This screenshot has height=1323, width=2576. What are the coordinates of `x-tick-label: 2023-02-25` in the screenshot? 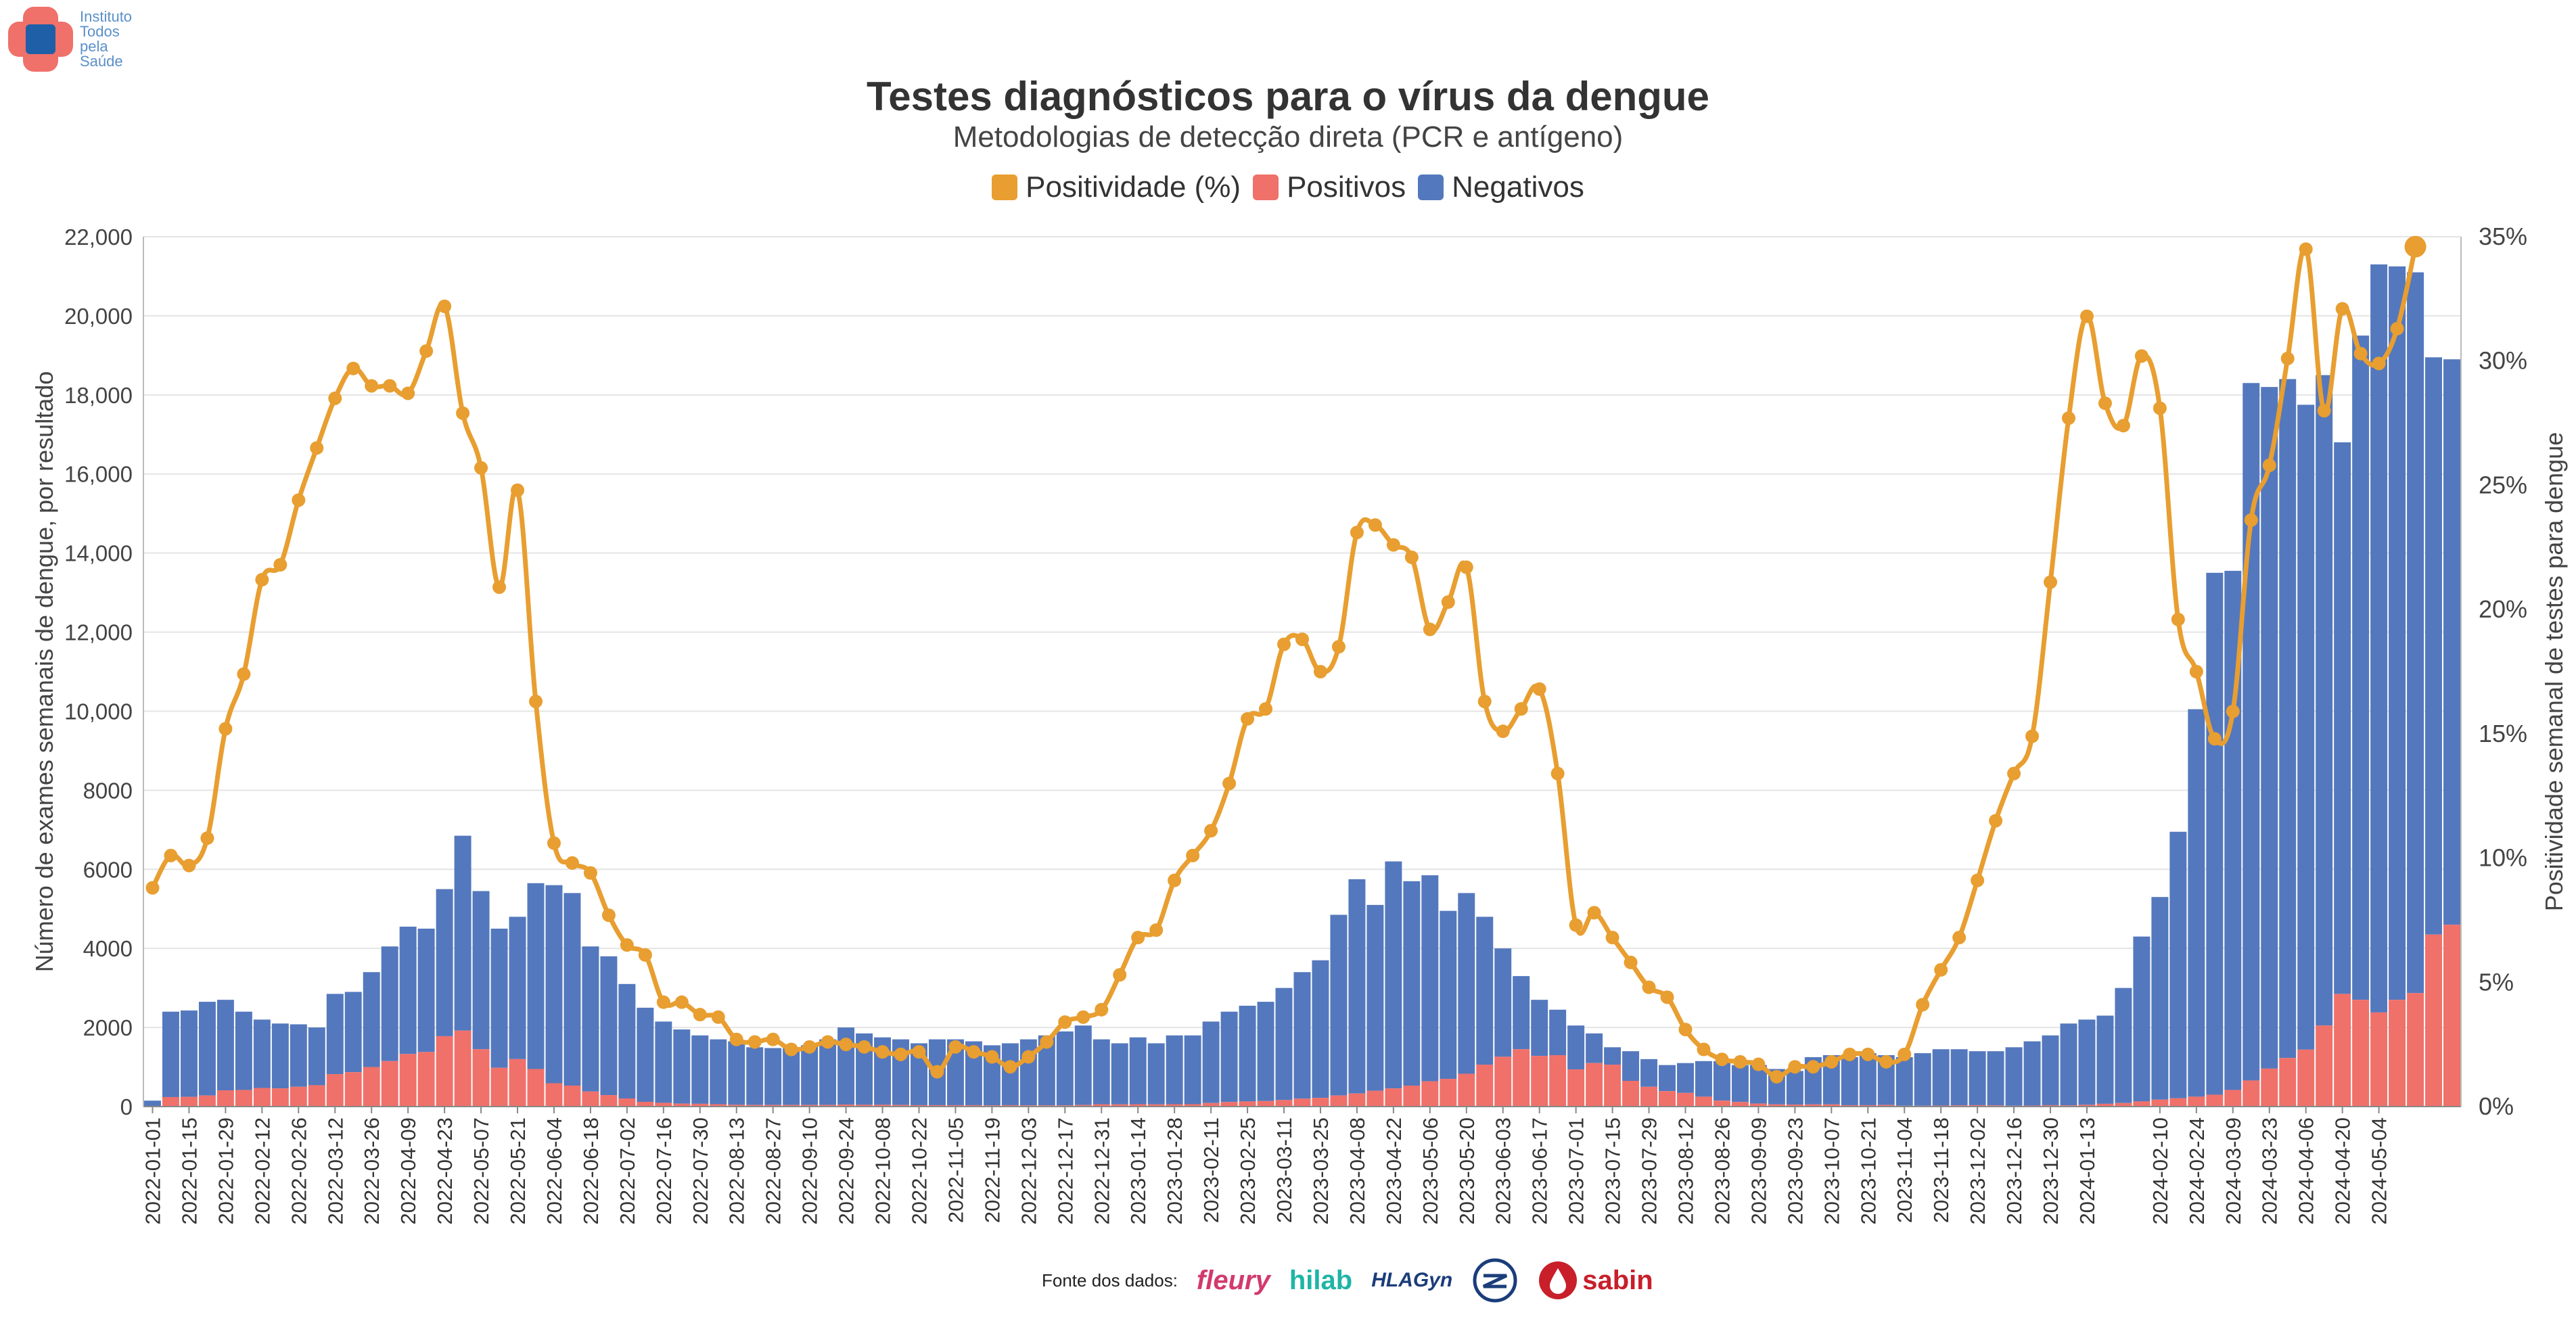 It's located at (1248, 1171).